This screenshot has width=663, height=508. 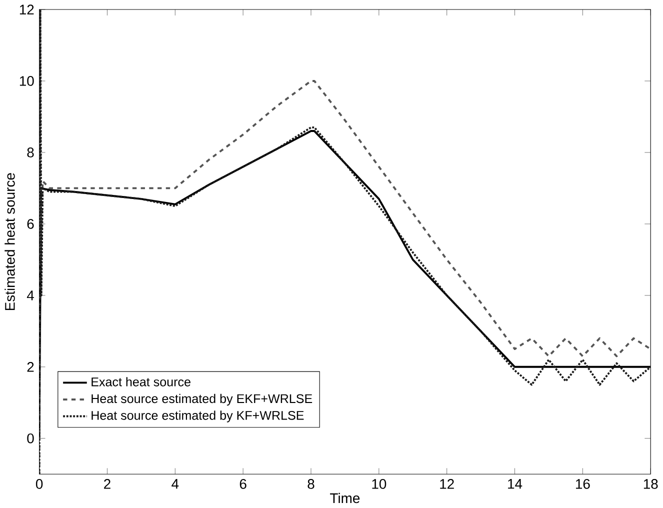 What do you see at coordinates (198, 416) in the screenshot?
I see `legend-label: Heat source estimated by KF+WRLSE` at bounding box center [198, 416].